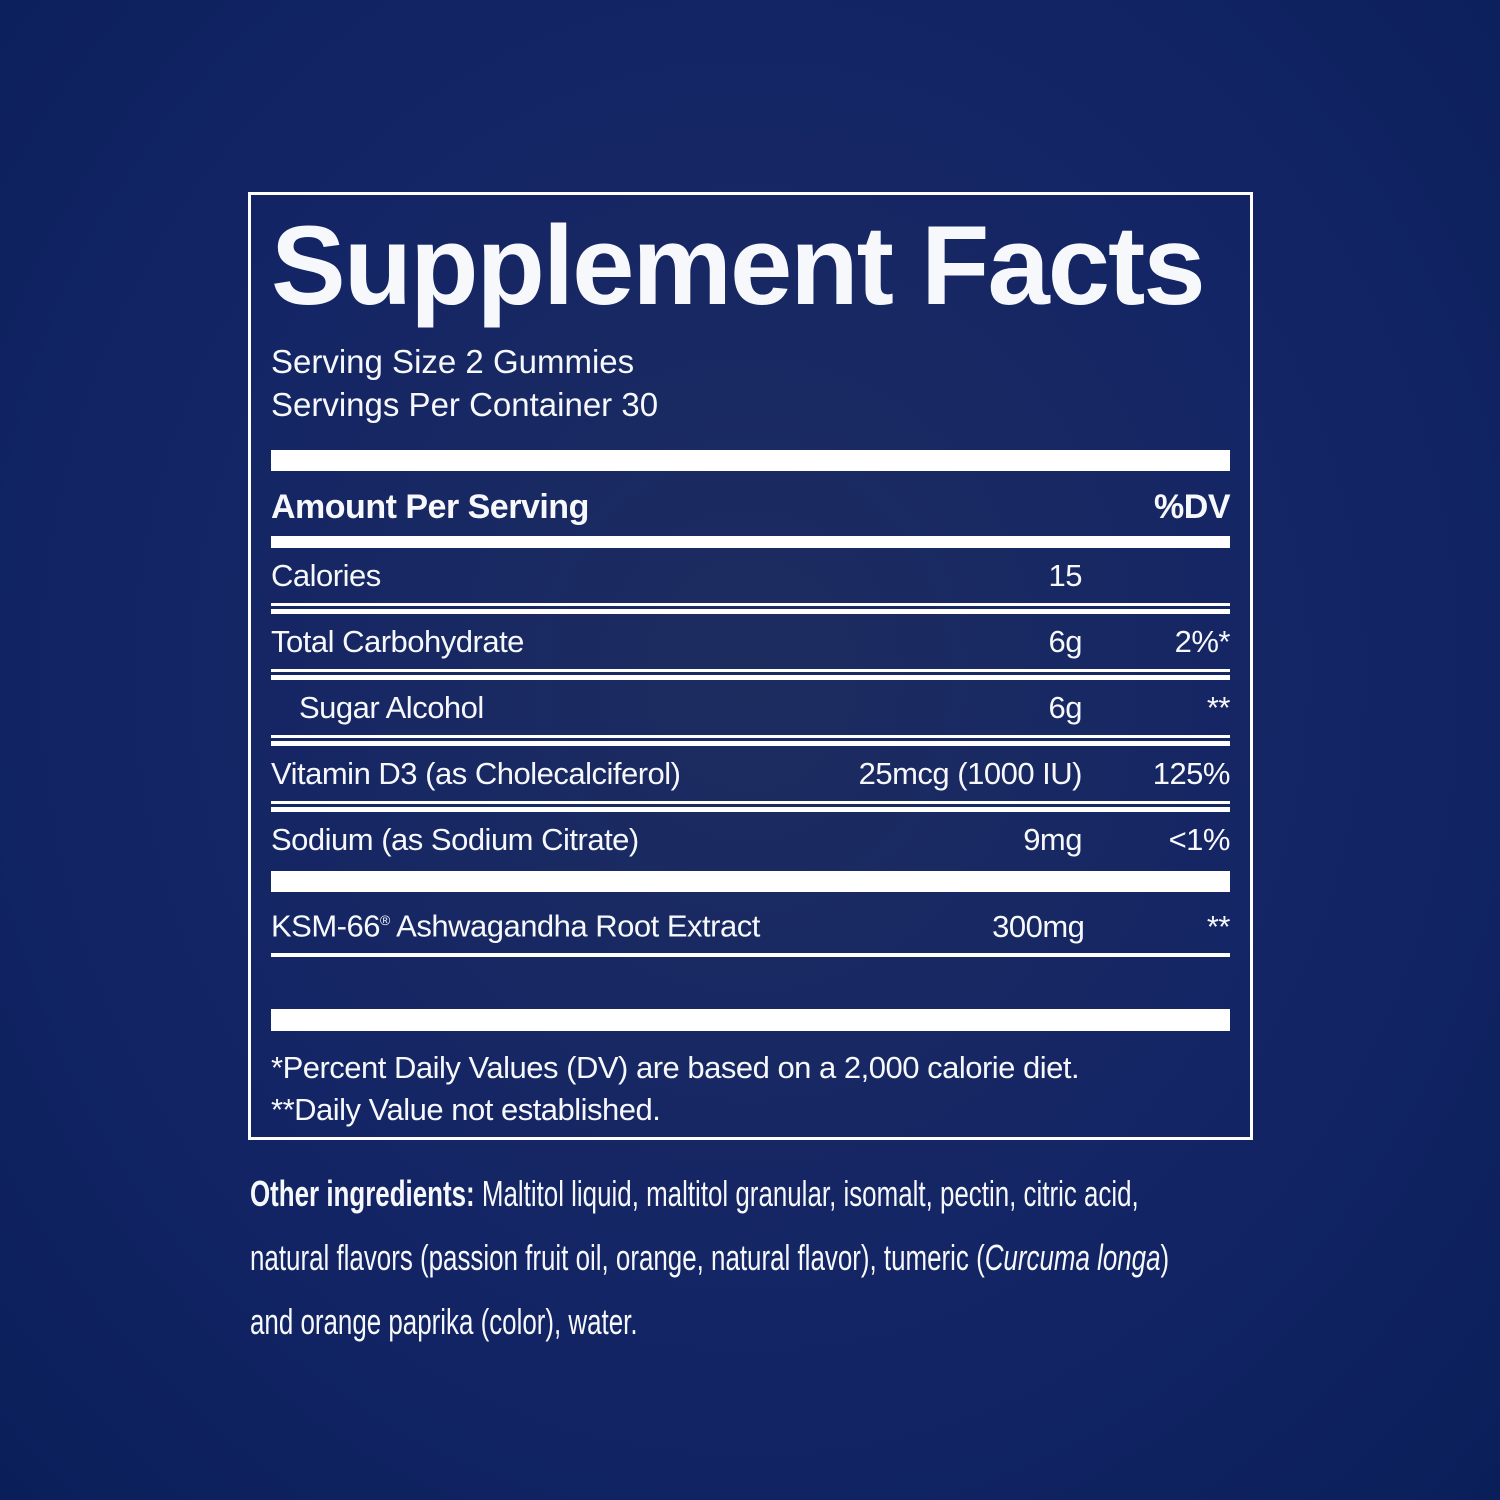 This screenshot has height=1500, width=1500. What do you see at coordinates (362, 1193) in the screenshot?
I see `other-ingredients-label: Other ingredients:` at bounding box center [362, 1193].